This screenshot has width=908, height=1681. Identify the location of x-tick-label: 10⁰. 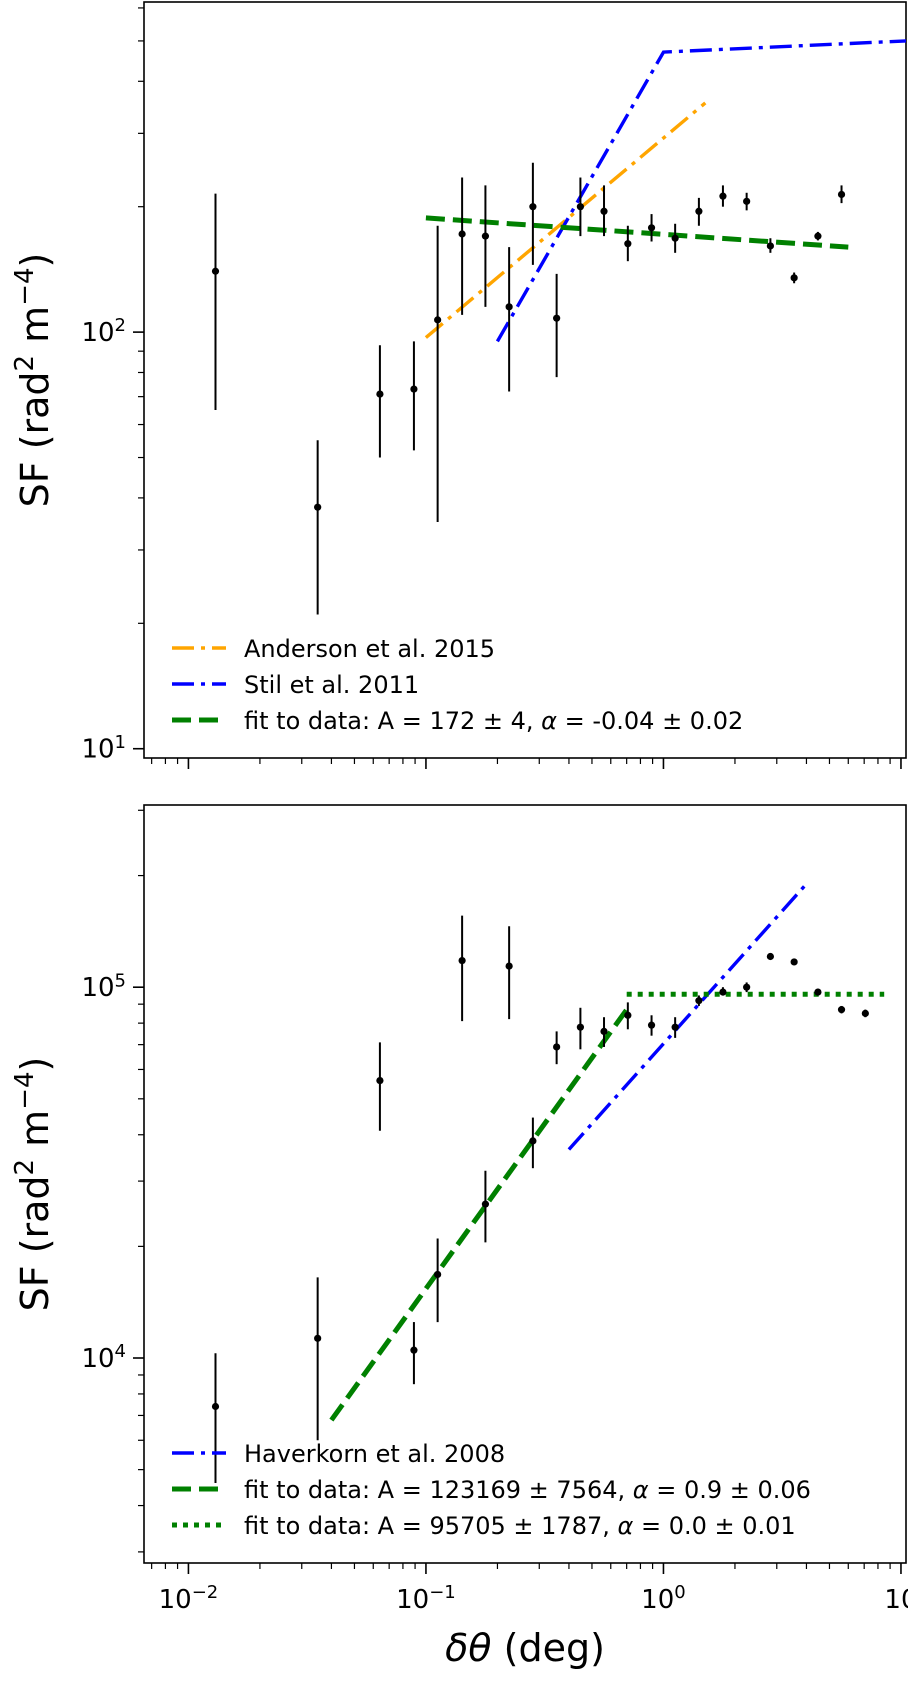
(663, 1598).